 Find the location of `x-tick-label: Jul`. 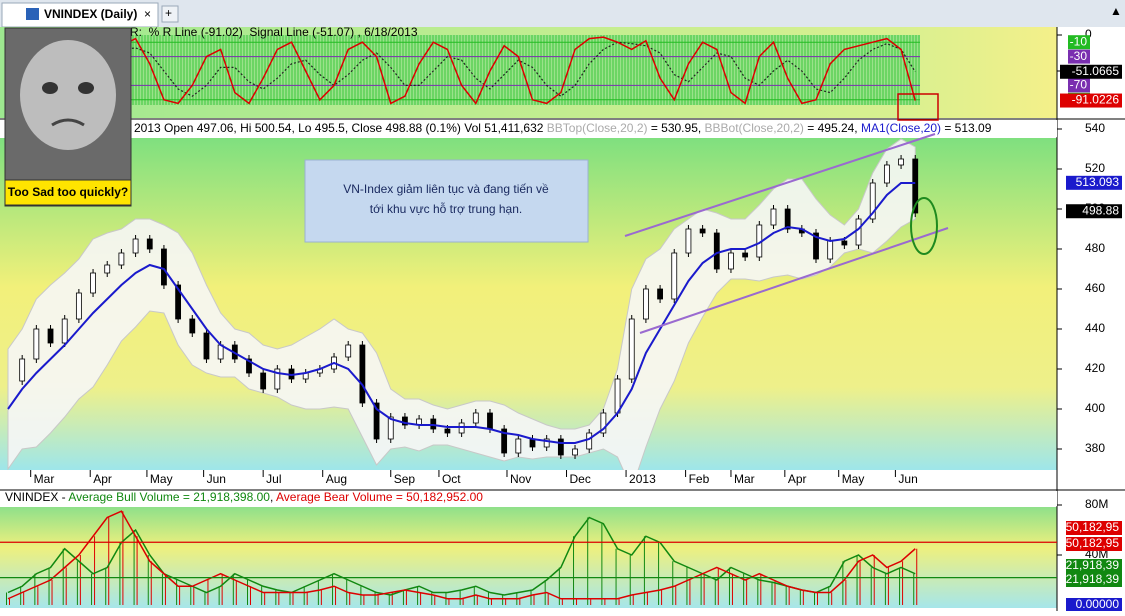

x-tick-label: Jul is located at coordinates (273, 479).